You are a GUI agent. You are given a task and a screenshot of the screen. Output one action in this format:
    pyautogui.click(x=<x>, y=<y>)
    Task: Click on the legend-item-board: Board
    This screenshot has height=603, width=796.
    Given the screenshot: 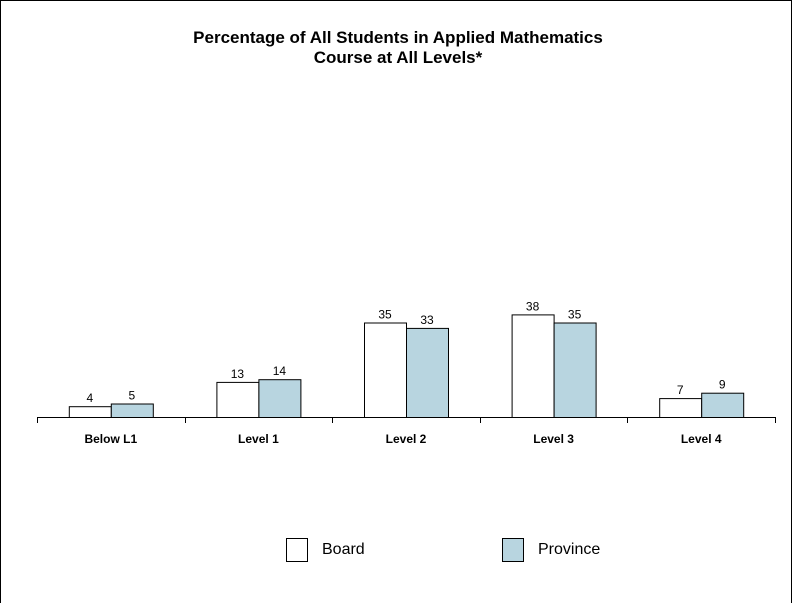 What is the action you would take?
    pyautogui.click(x=325, y=550)
    